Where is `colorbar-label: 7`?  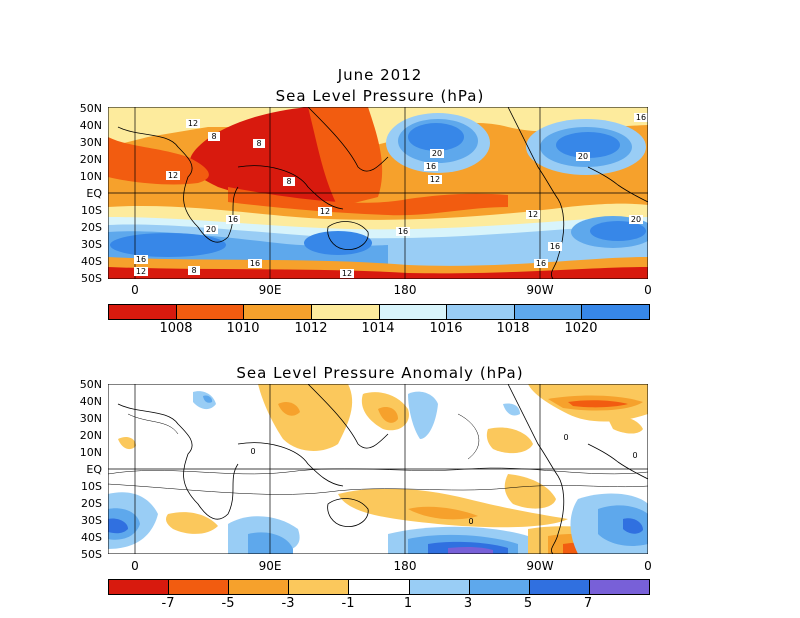
colorbar-label: 7 is located at coordinates (588, 603).